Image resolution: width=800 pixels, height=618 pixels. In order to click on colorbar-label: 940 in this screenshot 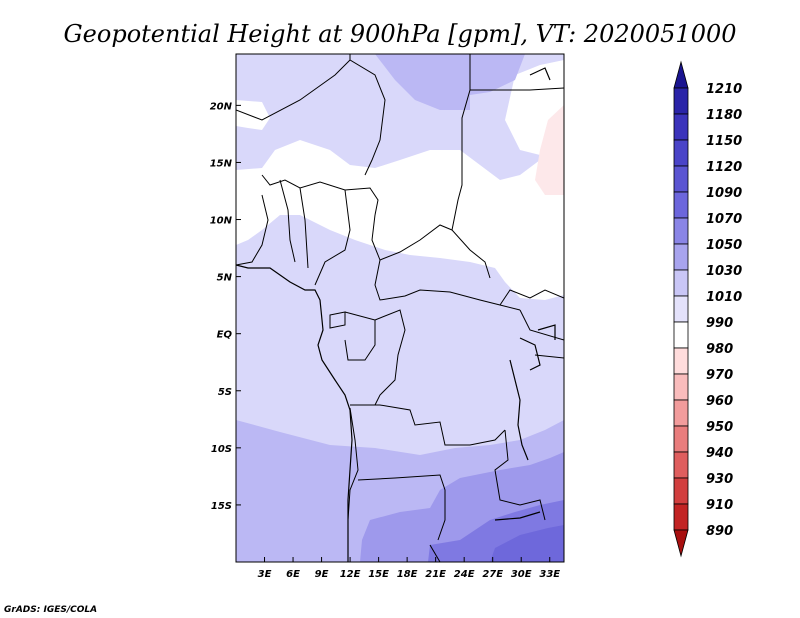, I will do `click(719, 453)`.